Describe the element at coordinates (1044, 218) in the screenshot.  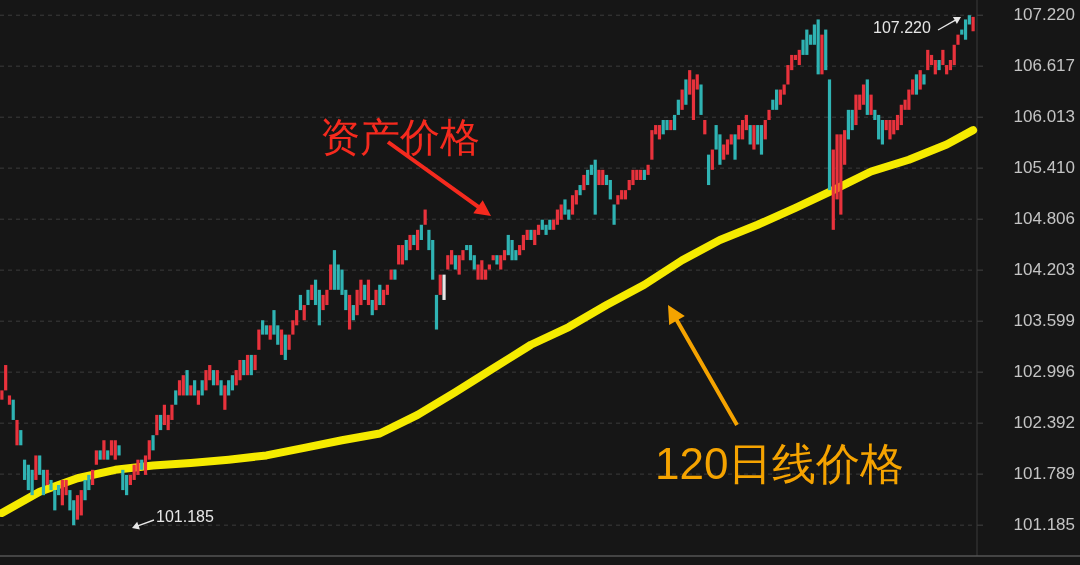
I see `y-tick-label: 104.806` at that location.